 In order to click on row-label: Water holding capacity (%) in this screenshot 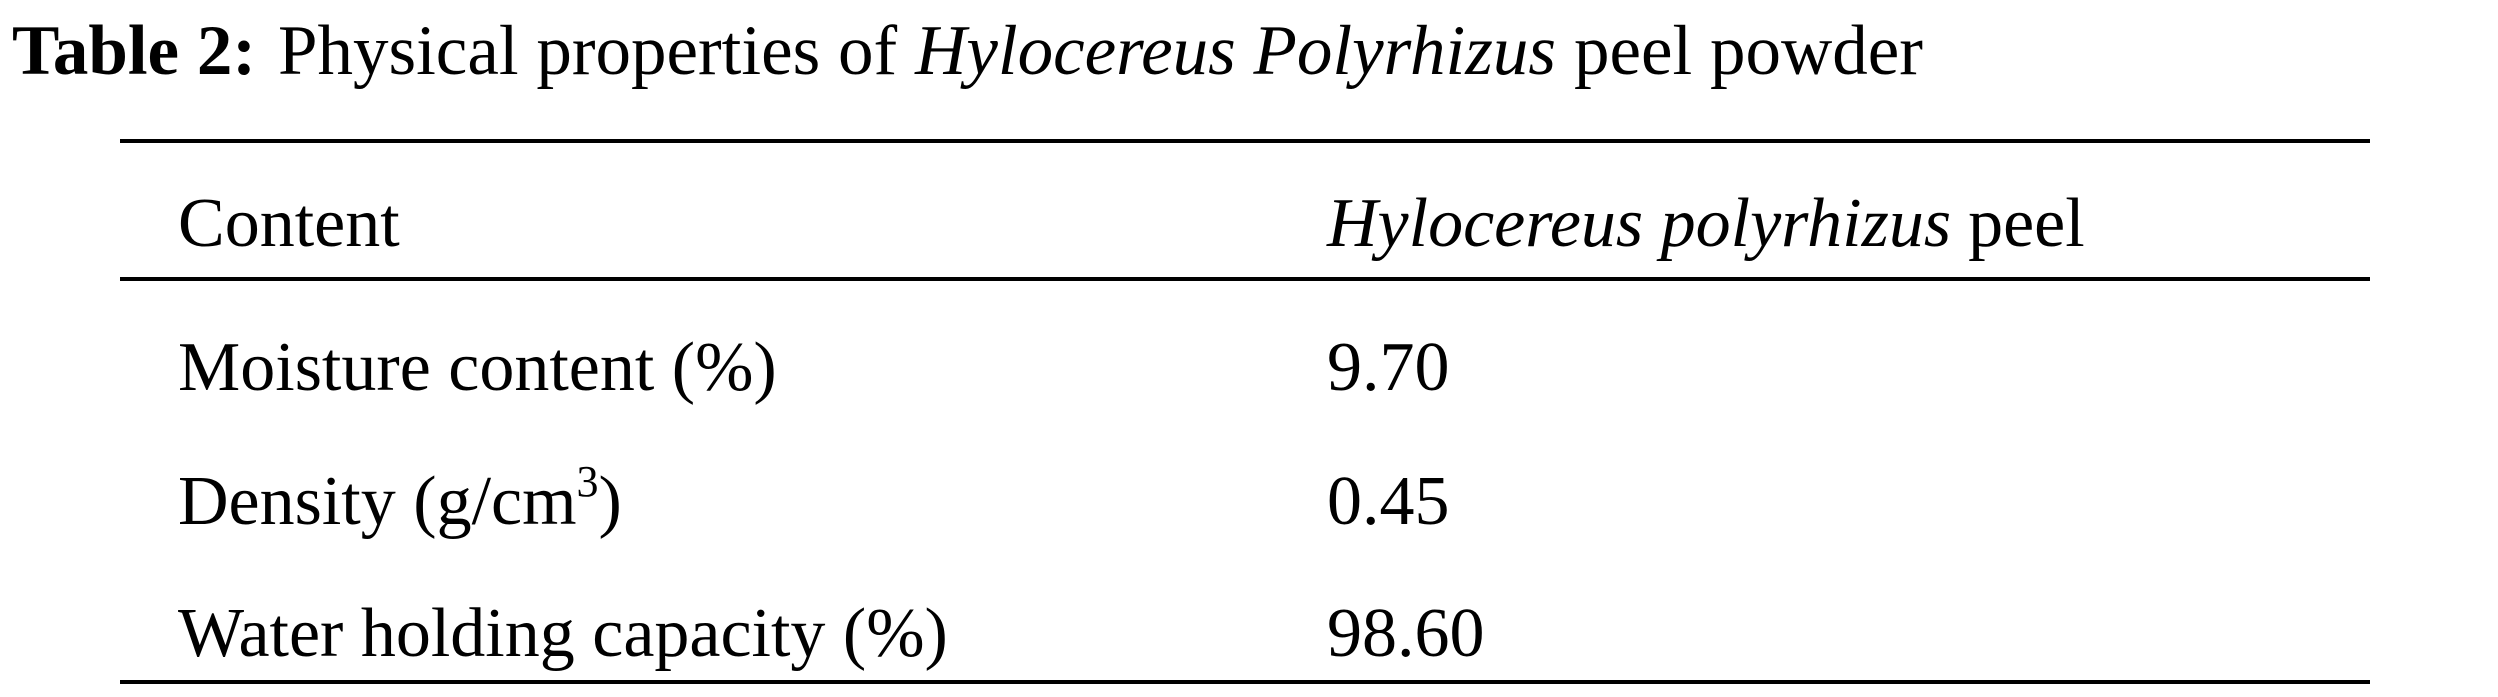, I will do `click(563, 633)`.